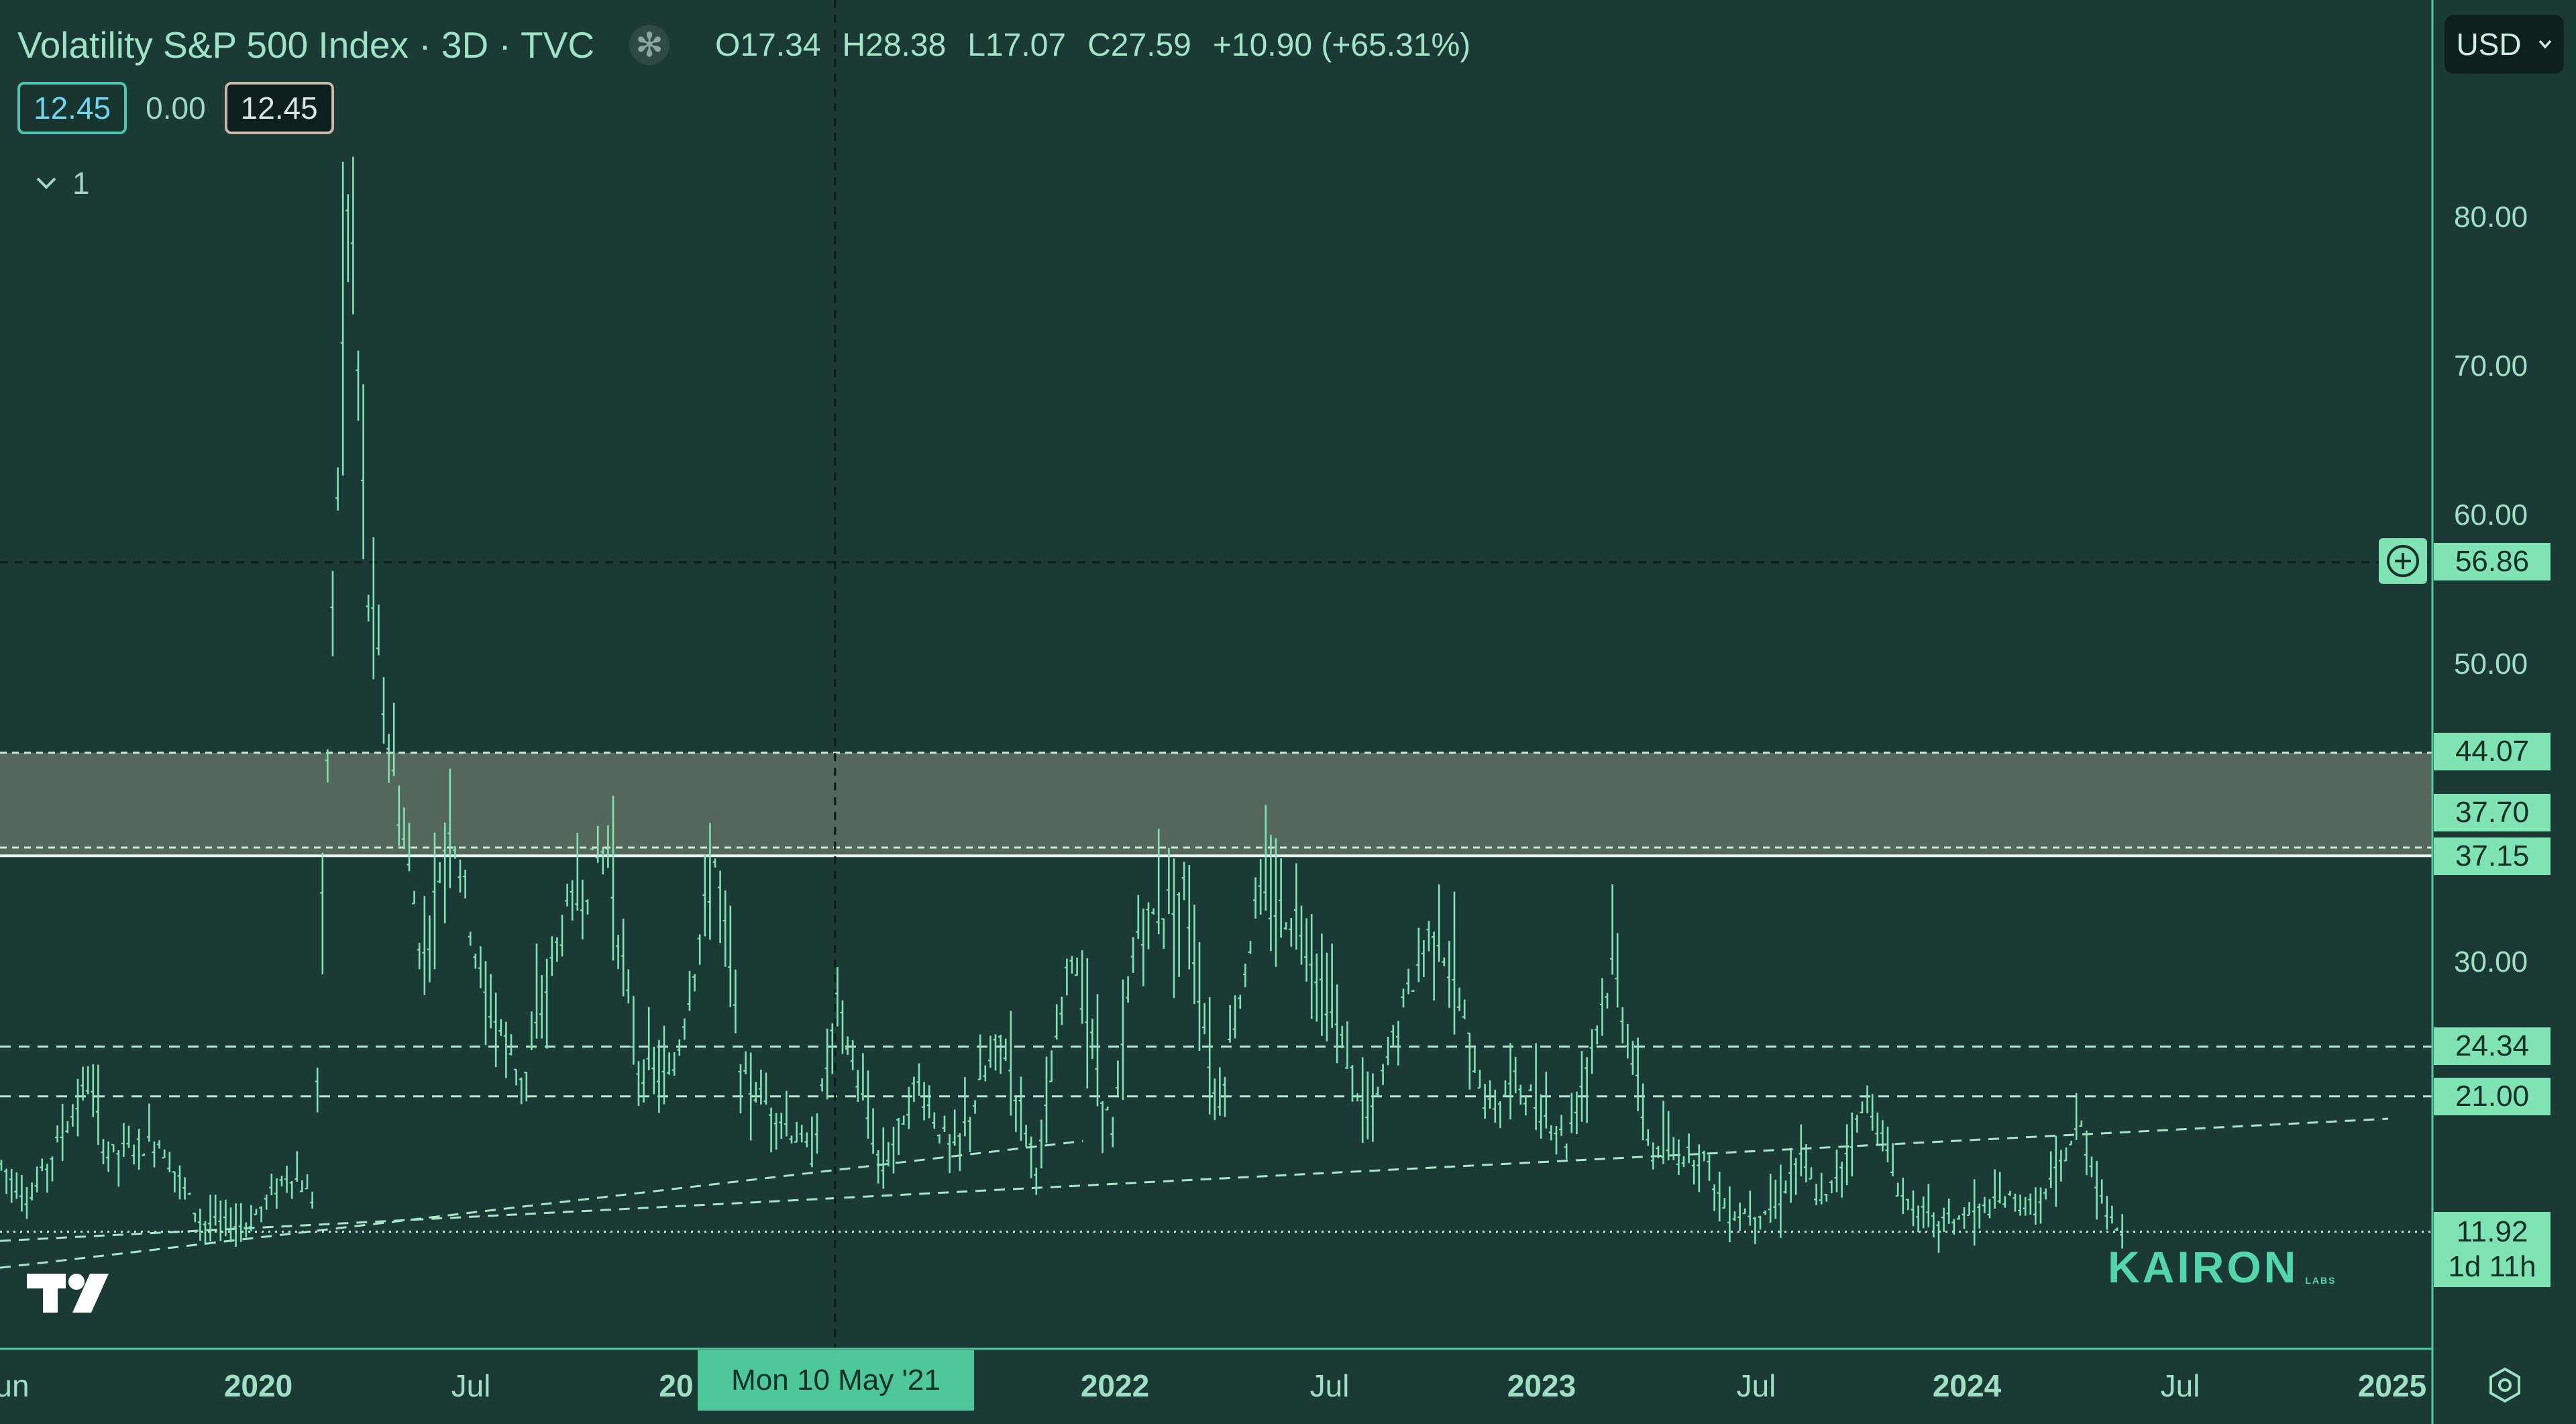  I want to click on price-tick: 50.00, so click(2491, 664).